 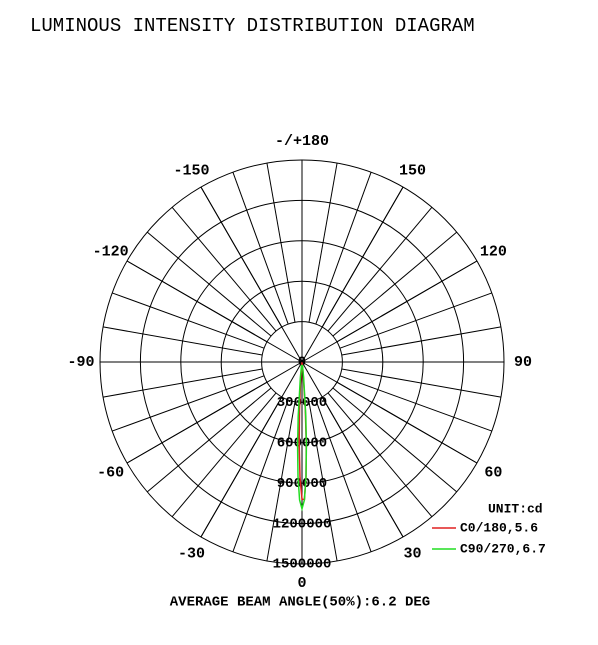 I want to click on angle-tick-label: 90, so click(x=523, y=362).